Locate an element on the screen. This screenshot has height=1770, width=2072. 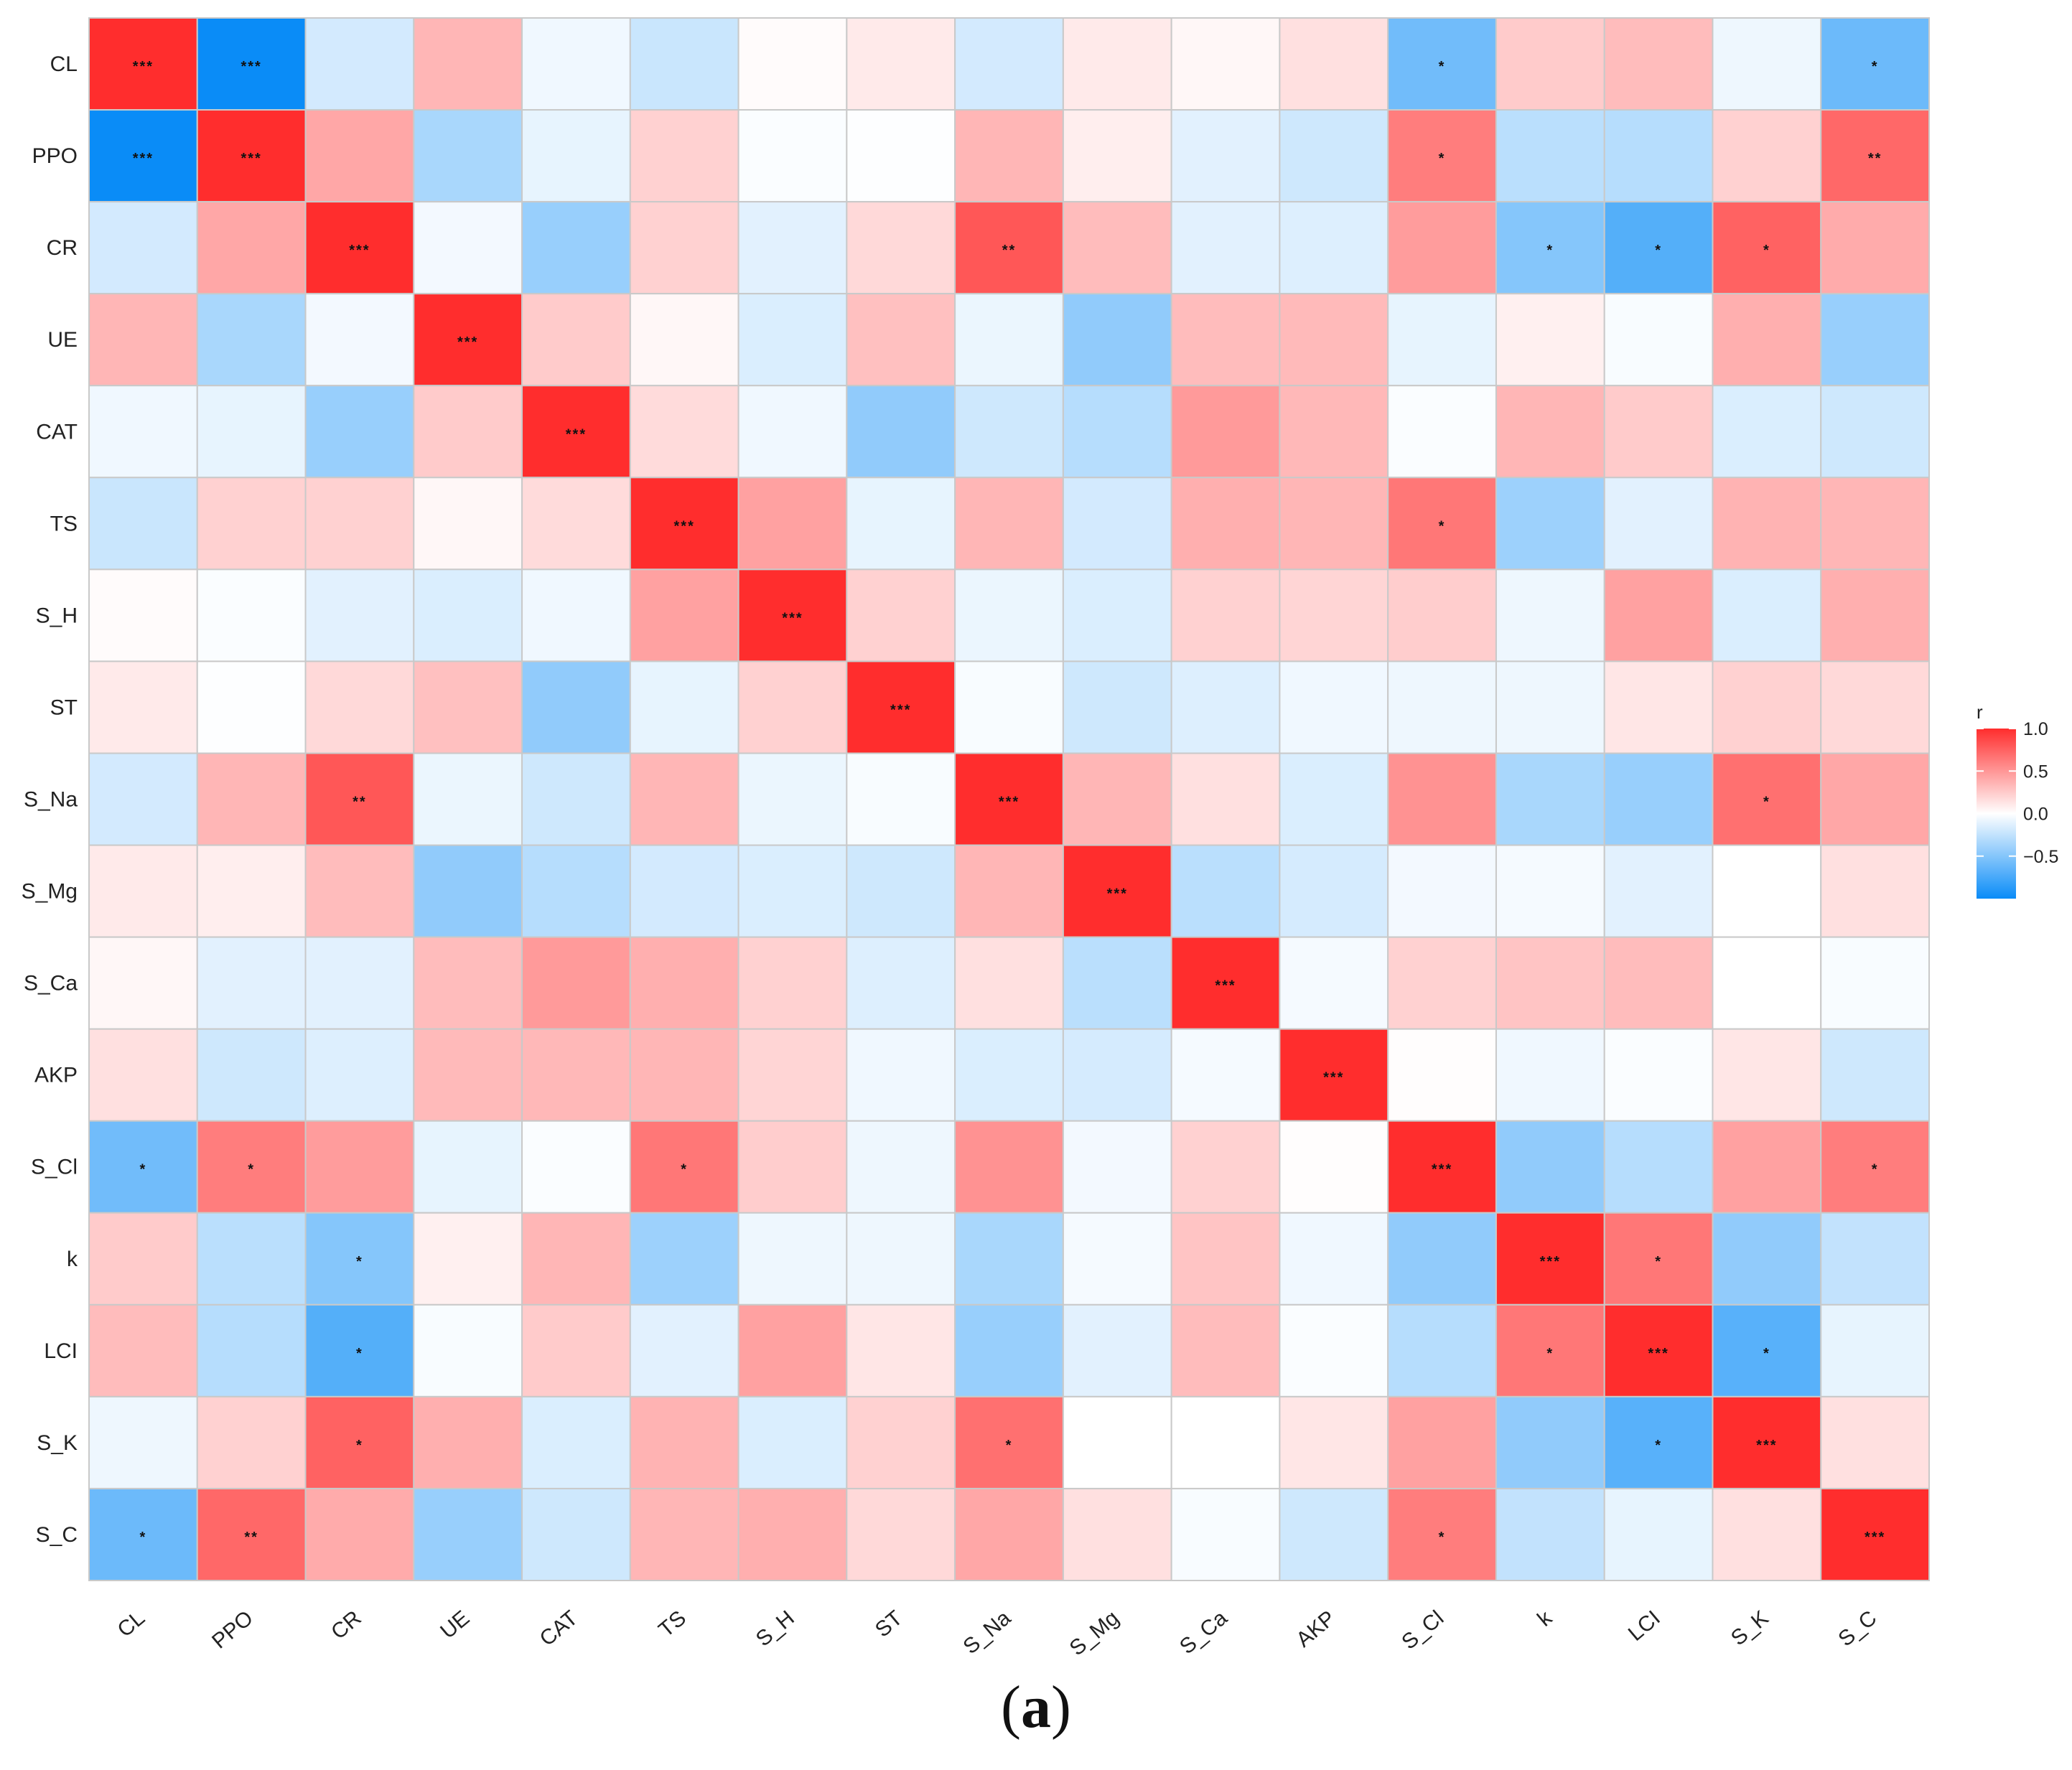
heatmap-cell-UE-CAT is located at coordinates (576, 340).